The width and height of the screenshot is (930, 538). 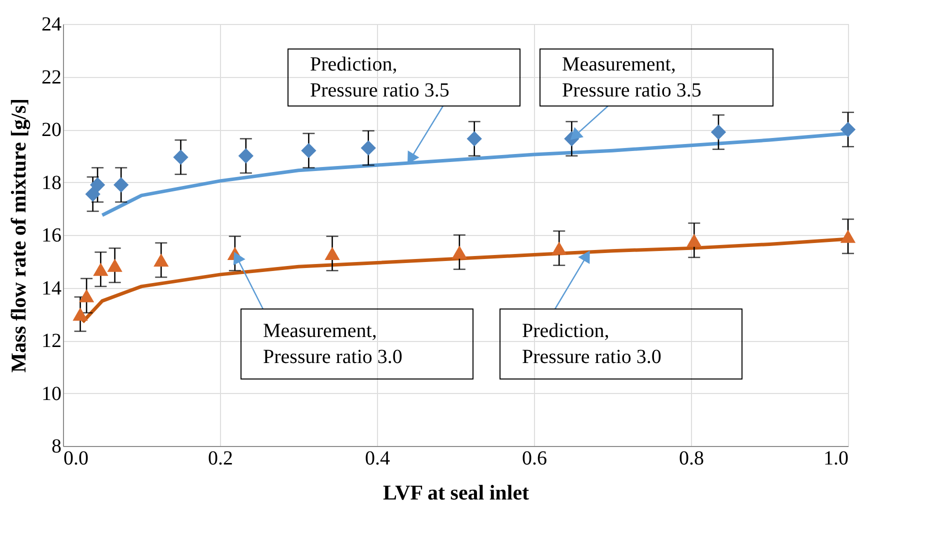 What do you see at coordinates (52, 393) in the screenshot?
I see `y-tick-label: 10` at bounding box center [52, 393].